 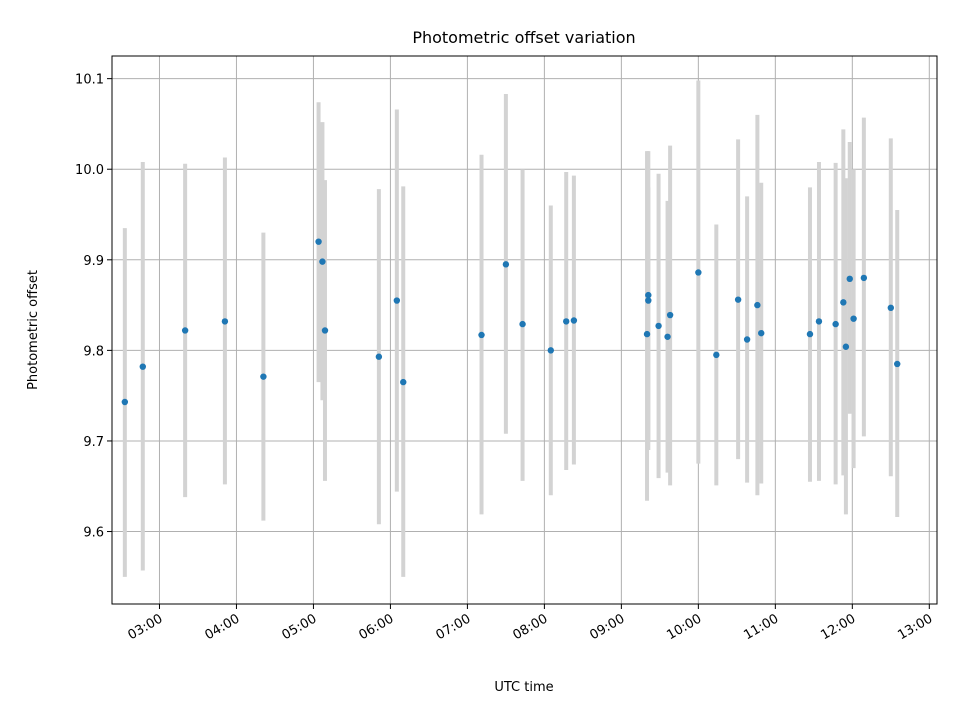 What do you see at coordinates (89, 170) in the screenshot?
I see `y-tick-label: 10.0` at bounding box center [89, 170].